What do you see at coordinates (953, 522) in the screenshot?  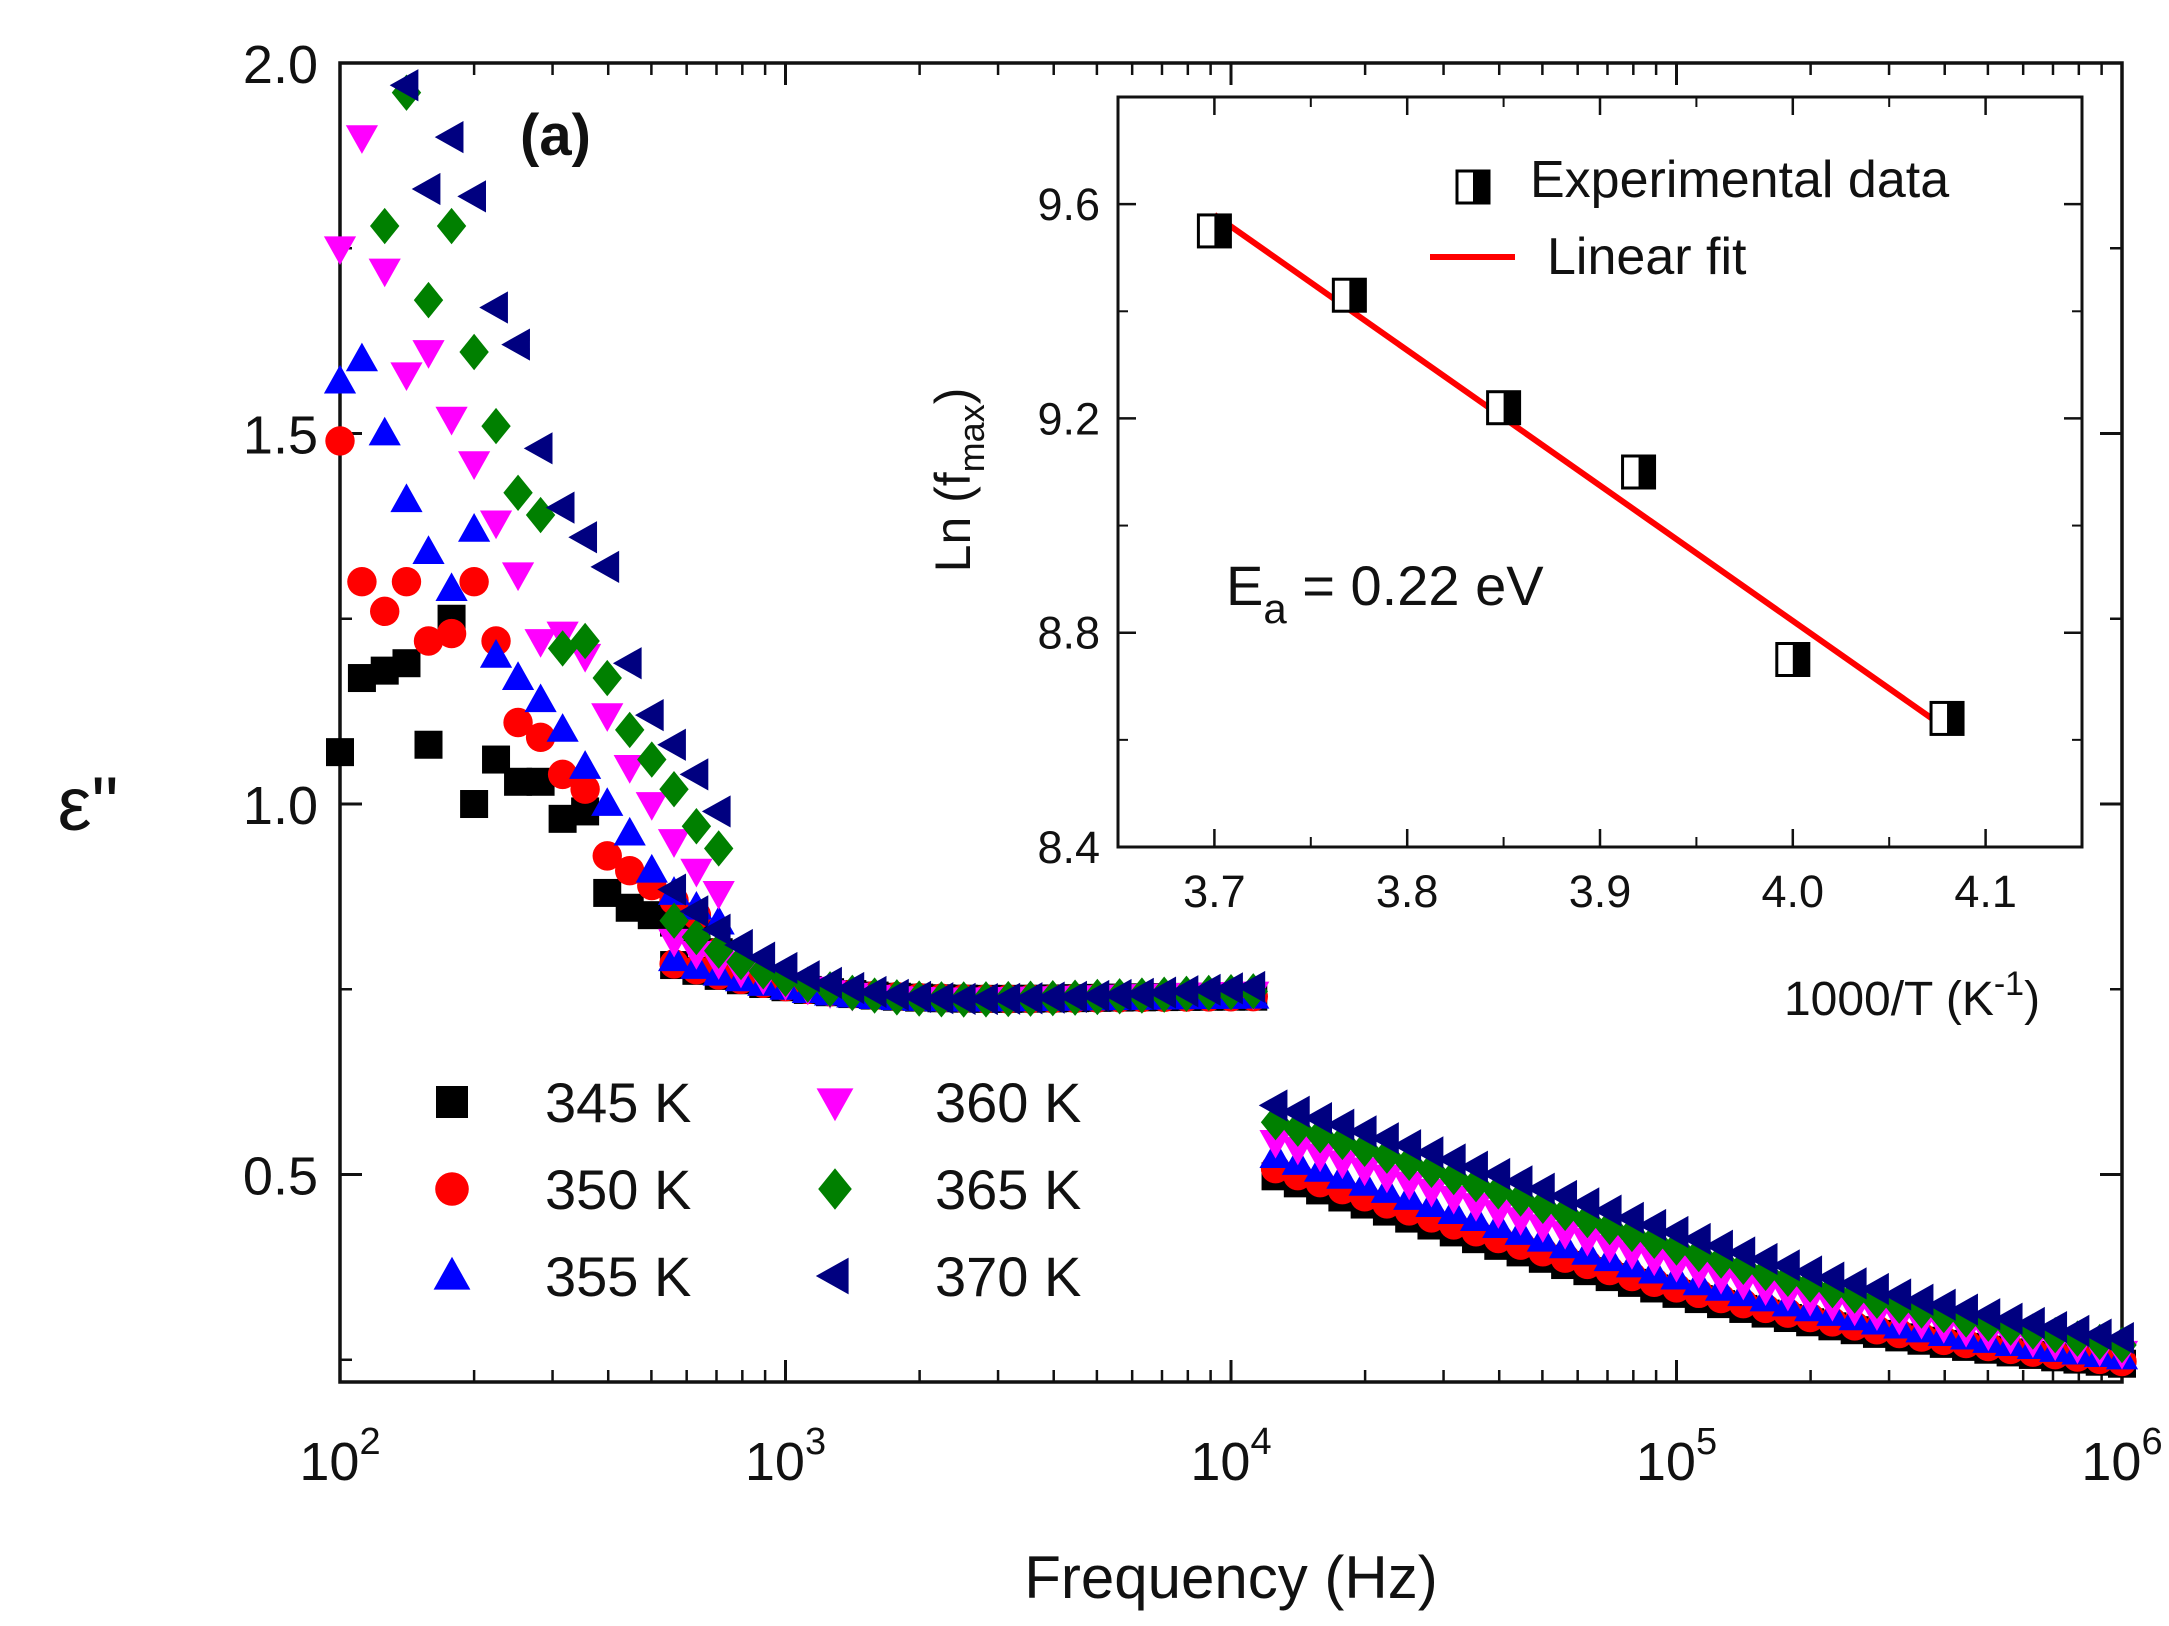 I see `inset-y-title-main: Ln (f` at bounding box center [953, 522].